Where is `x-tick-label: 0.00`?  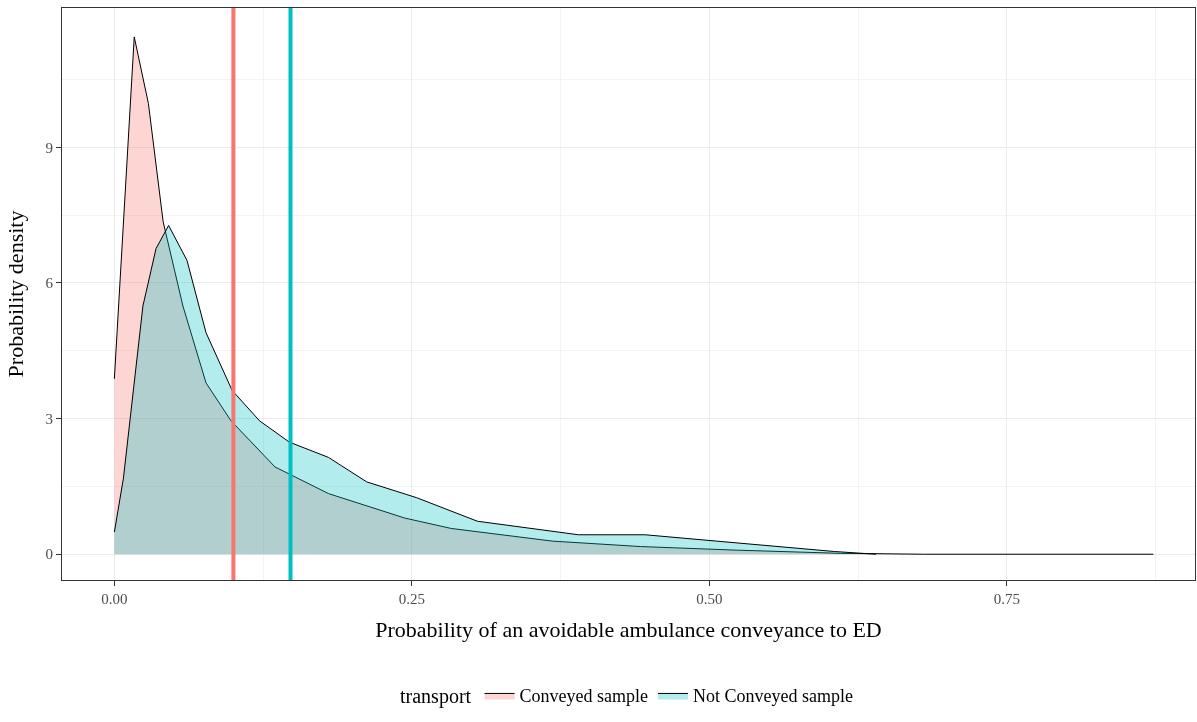 x-tick-label: 0.00 is located at coordinates (114, 599).